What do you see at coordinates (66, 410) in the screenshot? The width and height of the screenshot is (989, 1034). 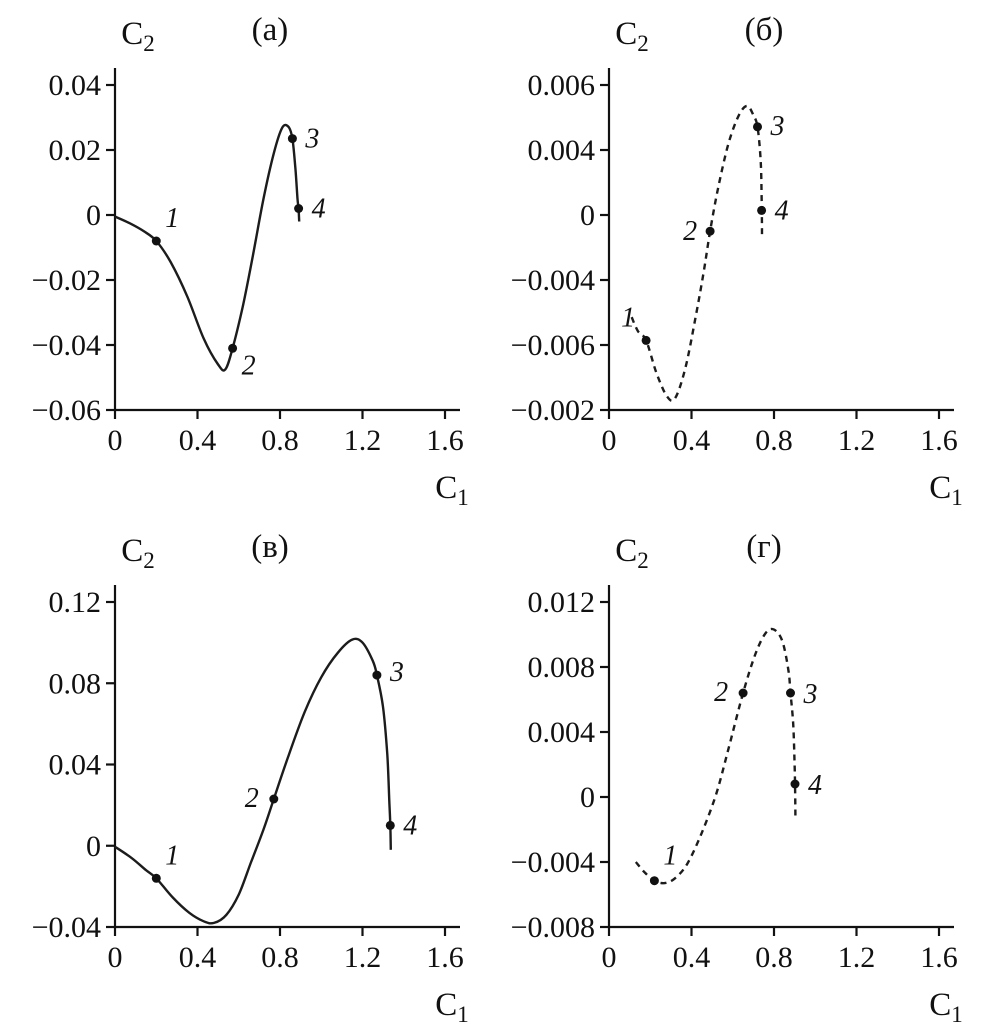 I see `y-tick-label: −0.06` at bounding box center [66, 410].